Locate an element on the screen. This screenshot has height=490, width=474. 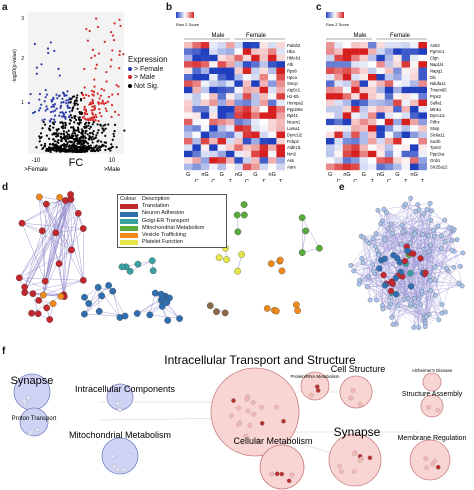
panel-label-b: b is located at coordinates (169, 7).